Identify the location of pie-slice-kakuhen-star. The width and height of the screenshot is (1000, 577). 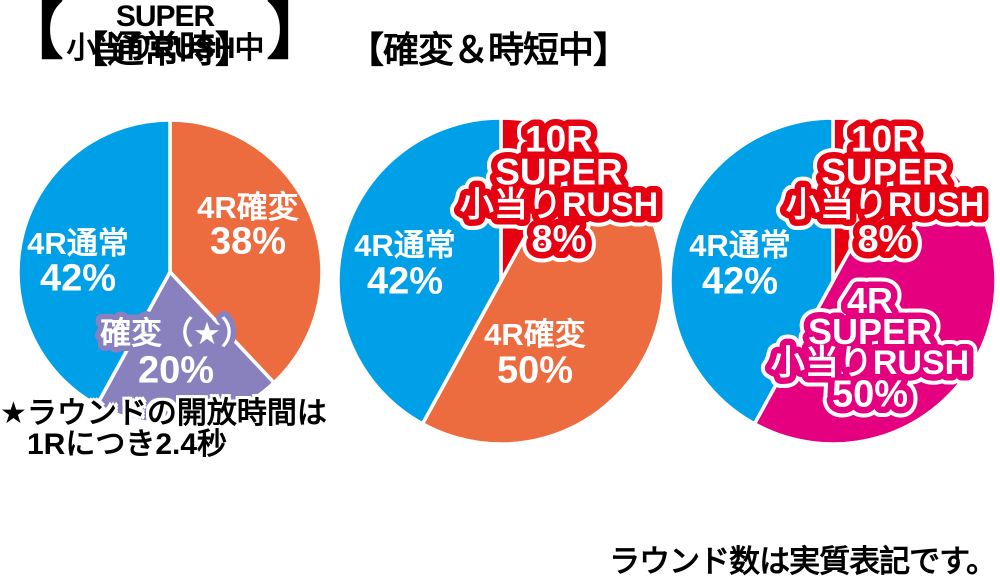
(185, 348).